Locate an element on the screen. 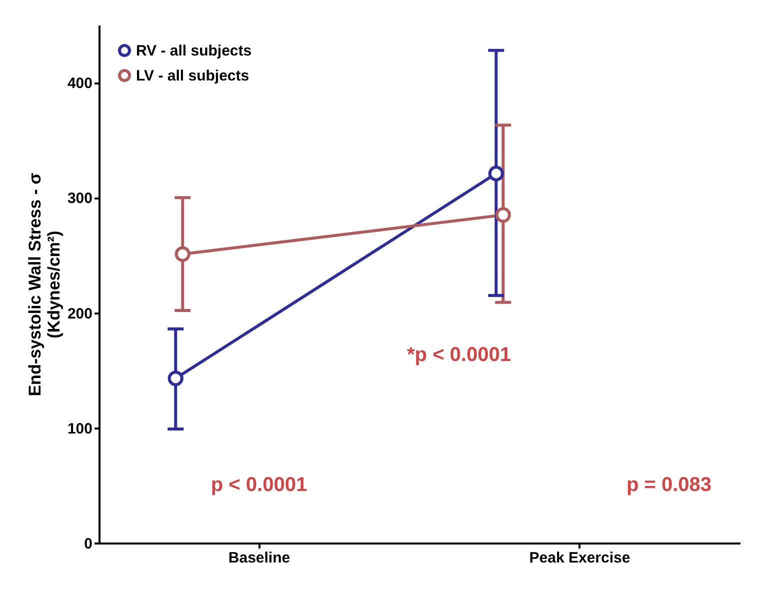 This screenshot has height=596, width=782. y-tick-label: 200 is located at coordinates (79, 313).